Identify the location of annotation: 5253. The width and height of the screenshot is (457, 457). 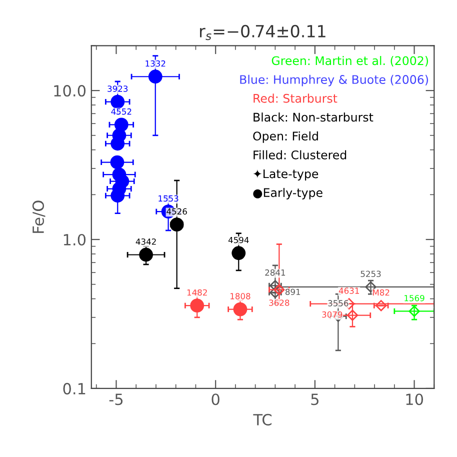
(370, 274).